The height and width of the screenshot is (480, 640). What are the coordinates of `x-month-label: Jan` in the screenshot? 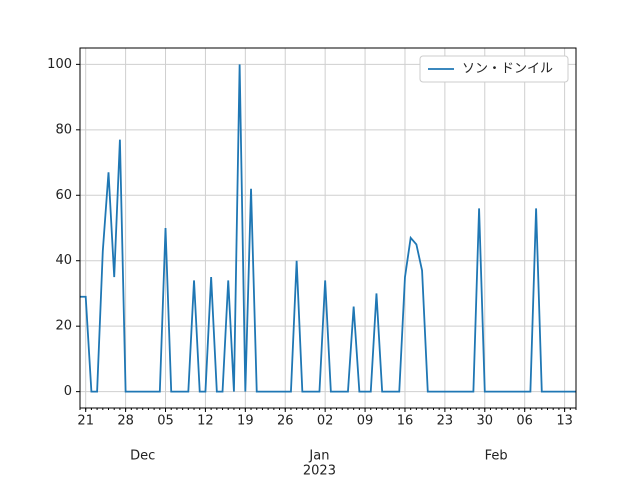 It's located at (318, 456).